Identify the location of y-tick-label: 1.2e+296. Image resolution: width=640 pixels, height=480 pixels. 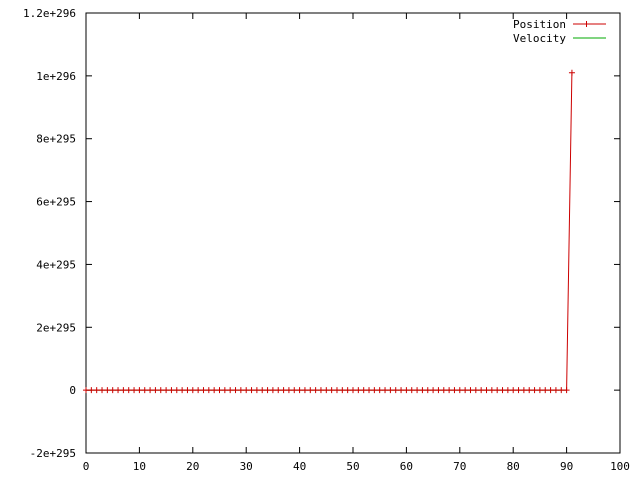
(49, 13).